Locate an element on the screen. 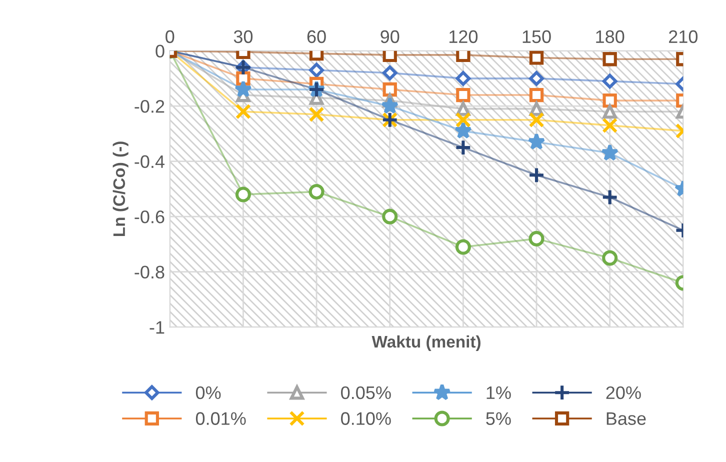  x-tick-label: 30 is located at coordinates (243, 37).